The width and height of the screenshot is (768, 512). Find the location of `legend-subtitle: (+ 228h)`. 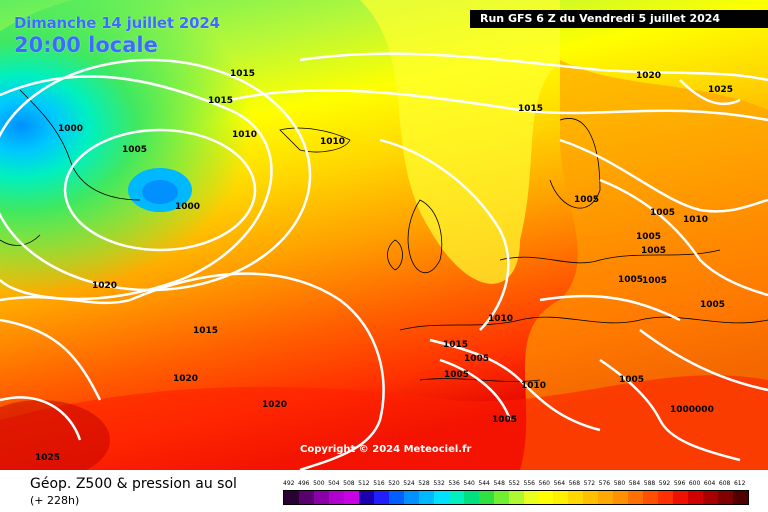

legend-subtitle: (+ 228h) is located at coordinates (55, 500).